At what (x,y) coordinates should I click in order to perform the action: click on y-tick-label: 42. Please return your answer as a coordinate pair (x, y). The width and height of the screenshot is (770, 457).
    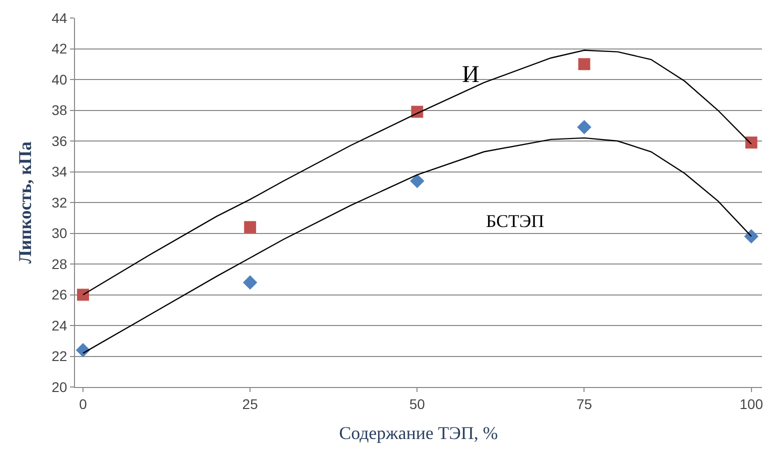
    Looking at the image, I should click on (60, 48).